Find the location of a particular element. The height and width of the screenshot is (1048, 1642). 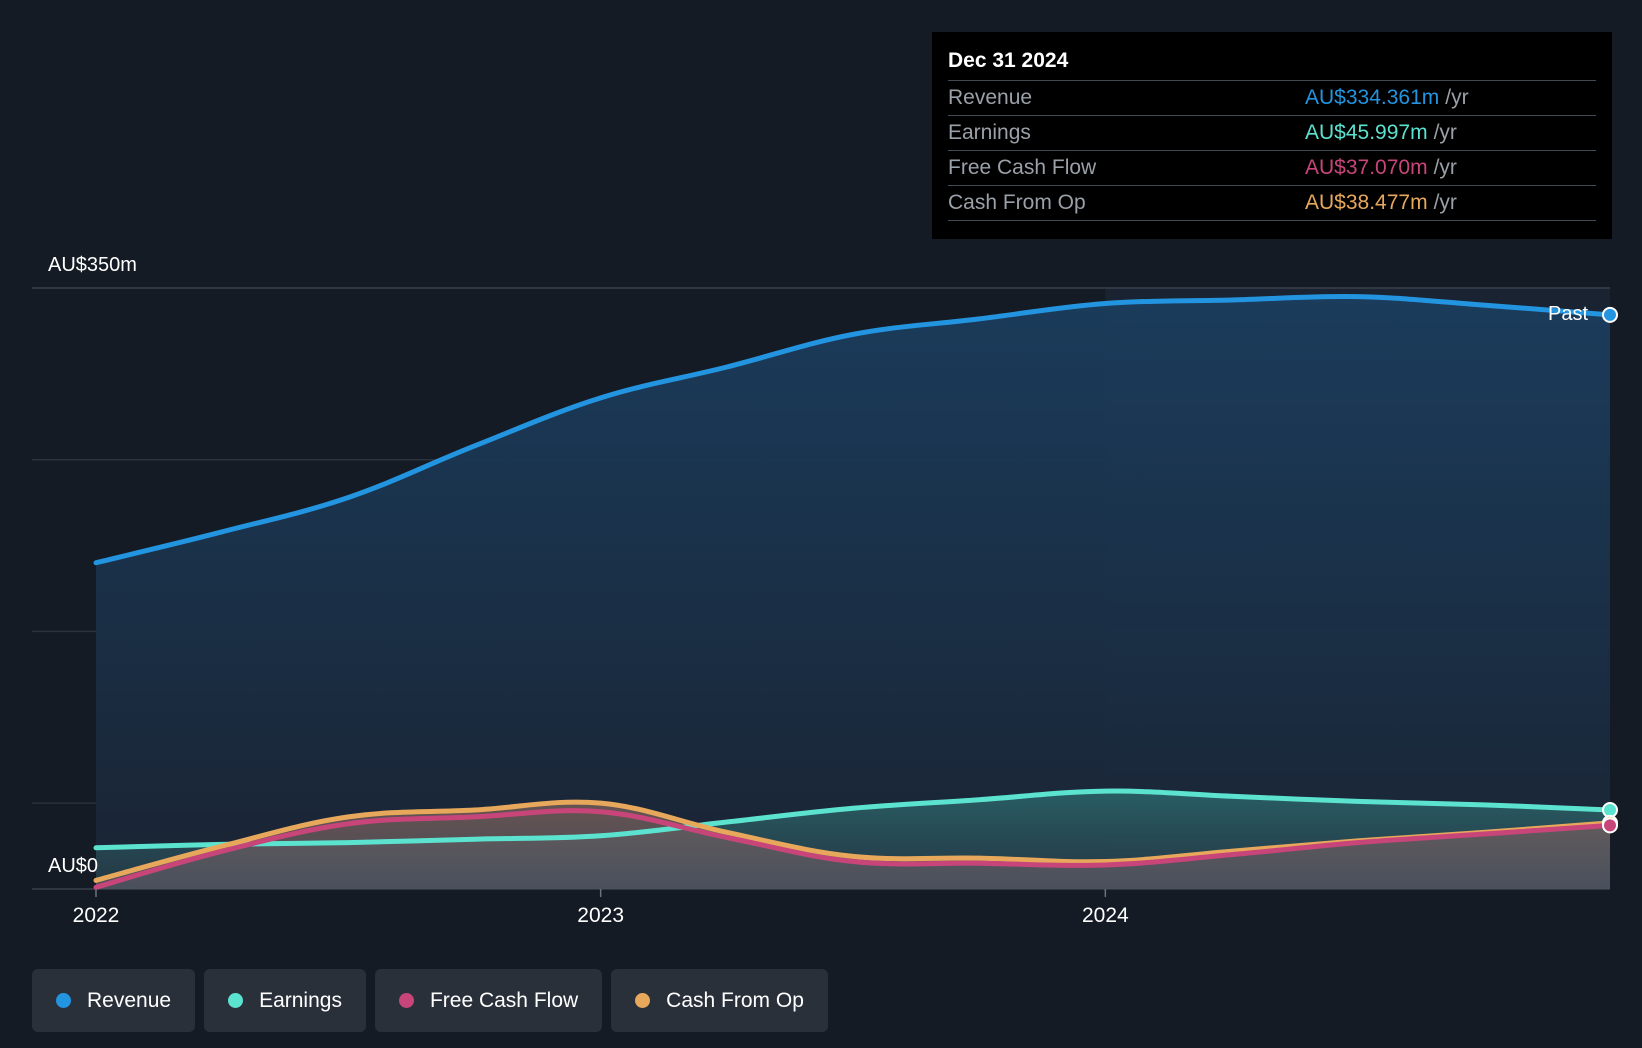

x-tick-label: 2022 is located at coordinates (96, 915).